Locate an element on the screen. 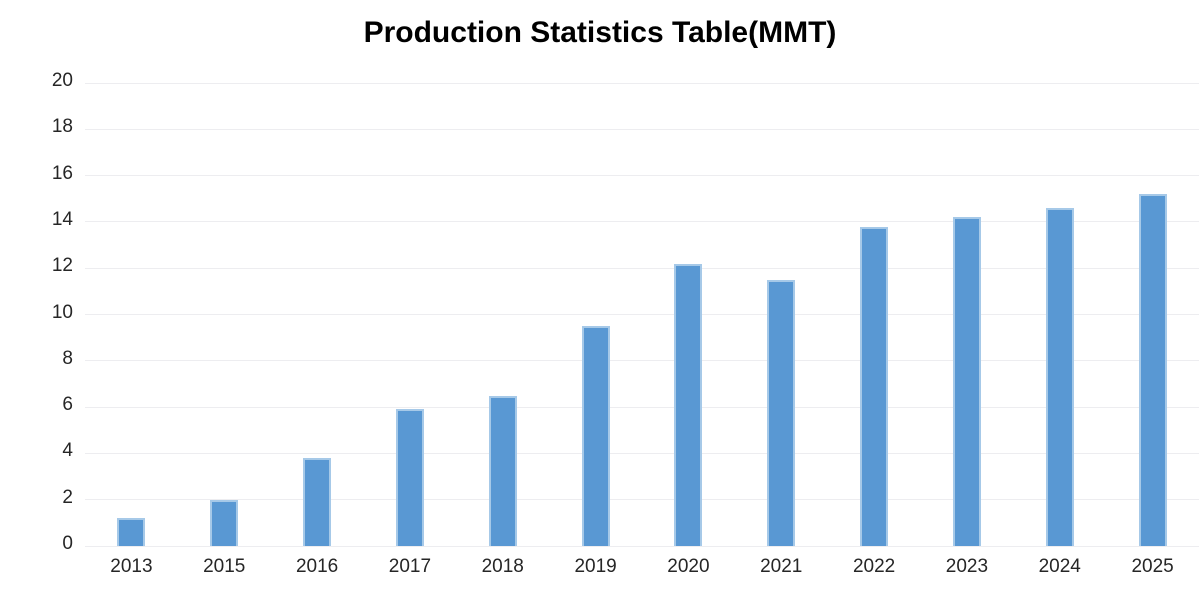  x-axis-tick-label: 2013 is located at coordinates (131, 566).